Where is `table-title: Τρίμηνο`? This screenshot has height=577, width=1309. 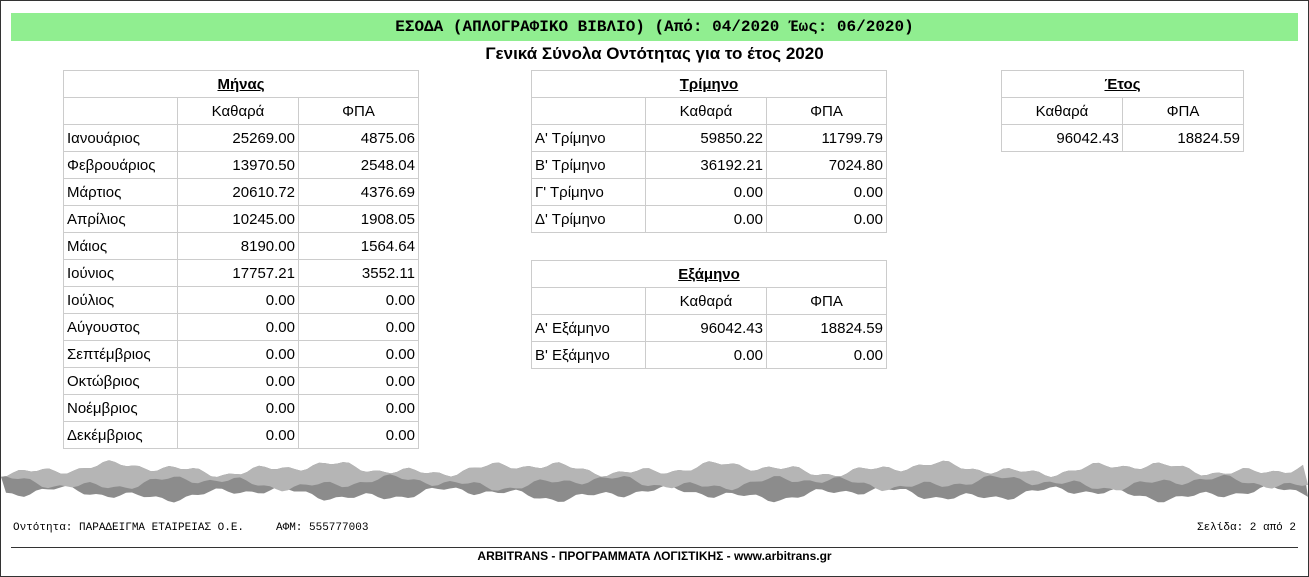
table-title: Τρίμηνο is located at coordinates (709, 84).